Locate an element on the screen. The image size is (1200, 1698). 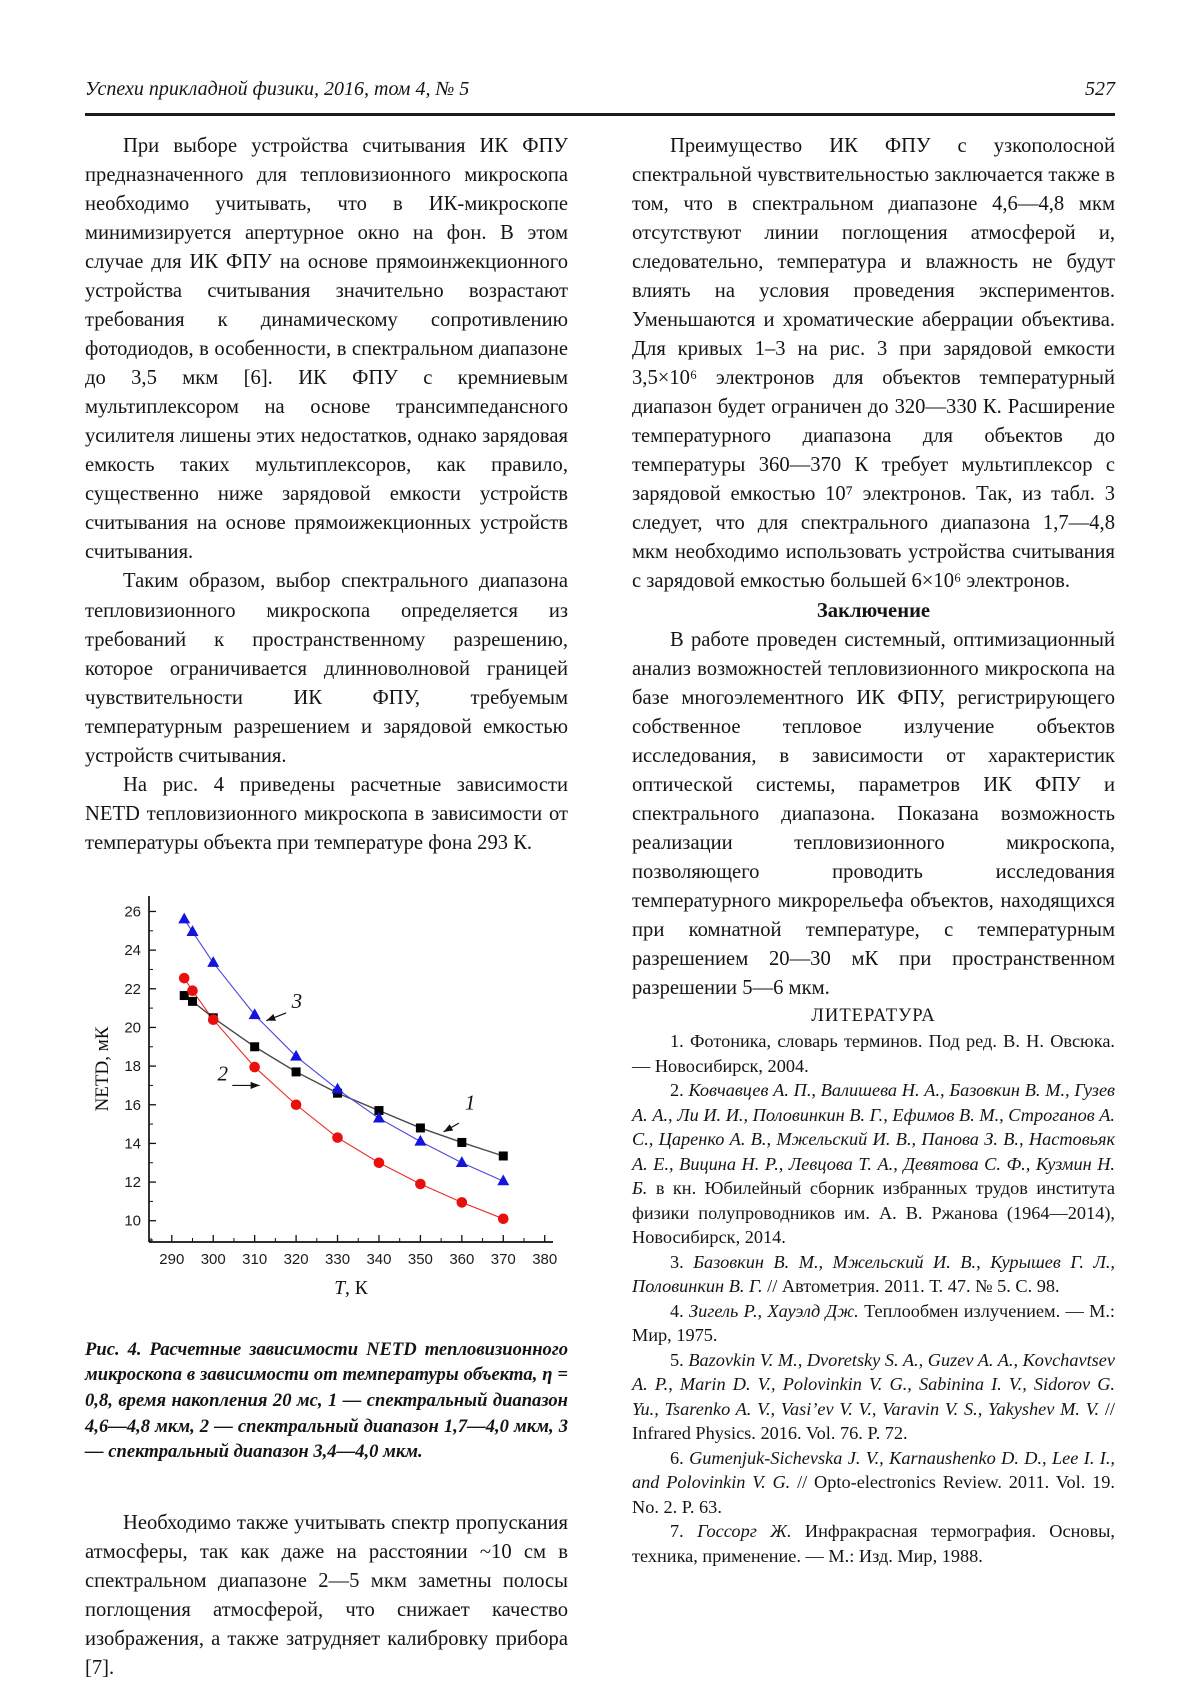
ref-authors: Госсорг Ж. is located at coordinates (737, 1531).